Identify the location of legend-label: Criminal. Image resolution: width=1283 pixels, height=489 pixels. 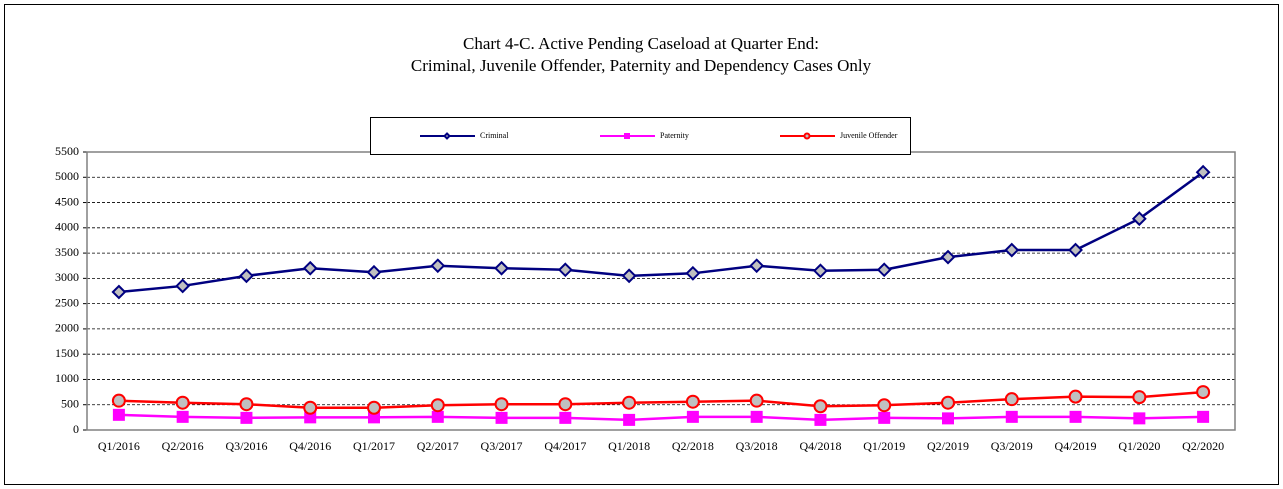
(494, 135).